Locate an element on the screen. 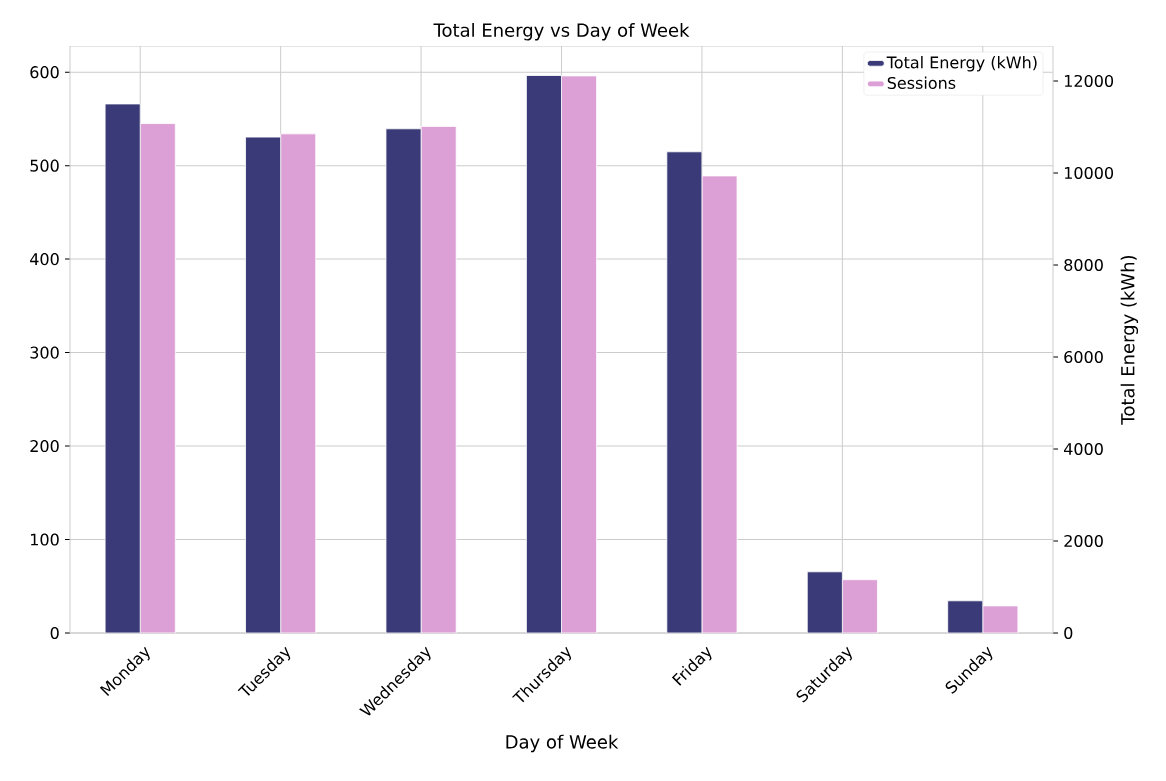 The height and width of the screenshot is (781, 1166). legend-label: Total Energy (kWh) is located at coordinates (961, 64).